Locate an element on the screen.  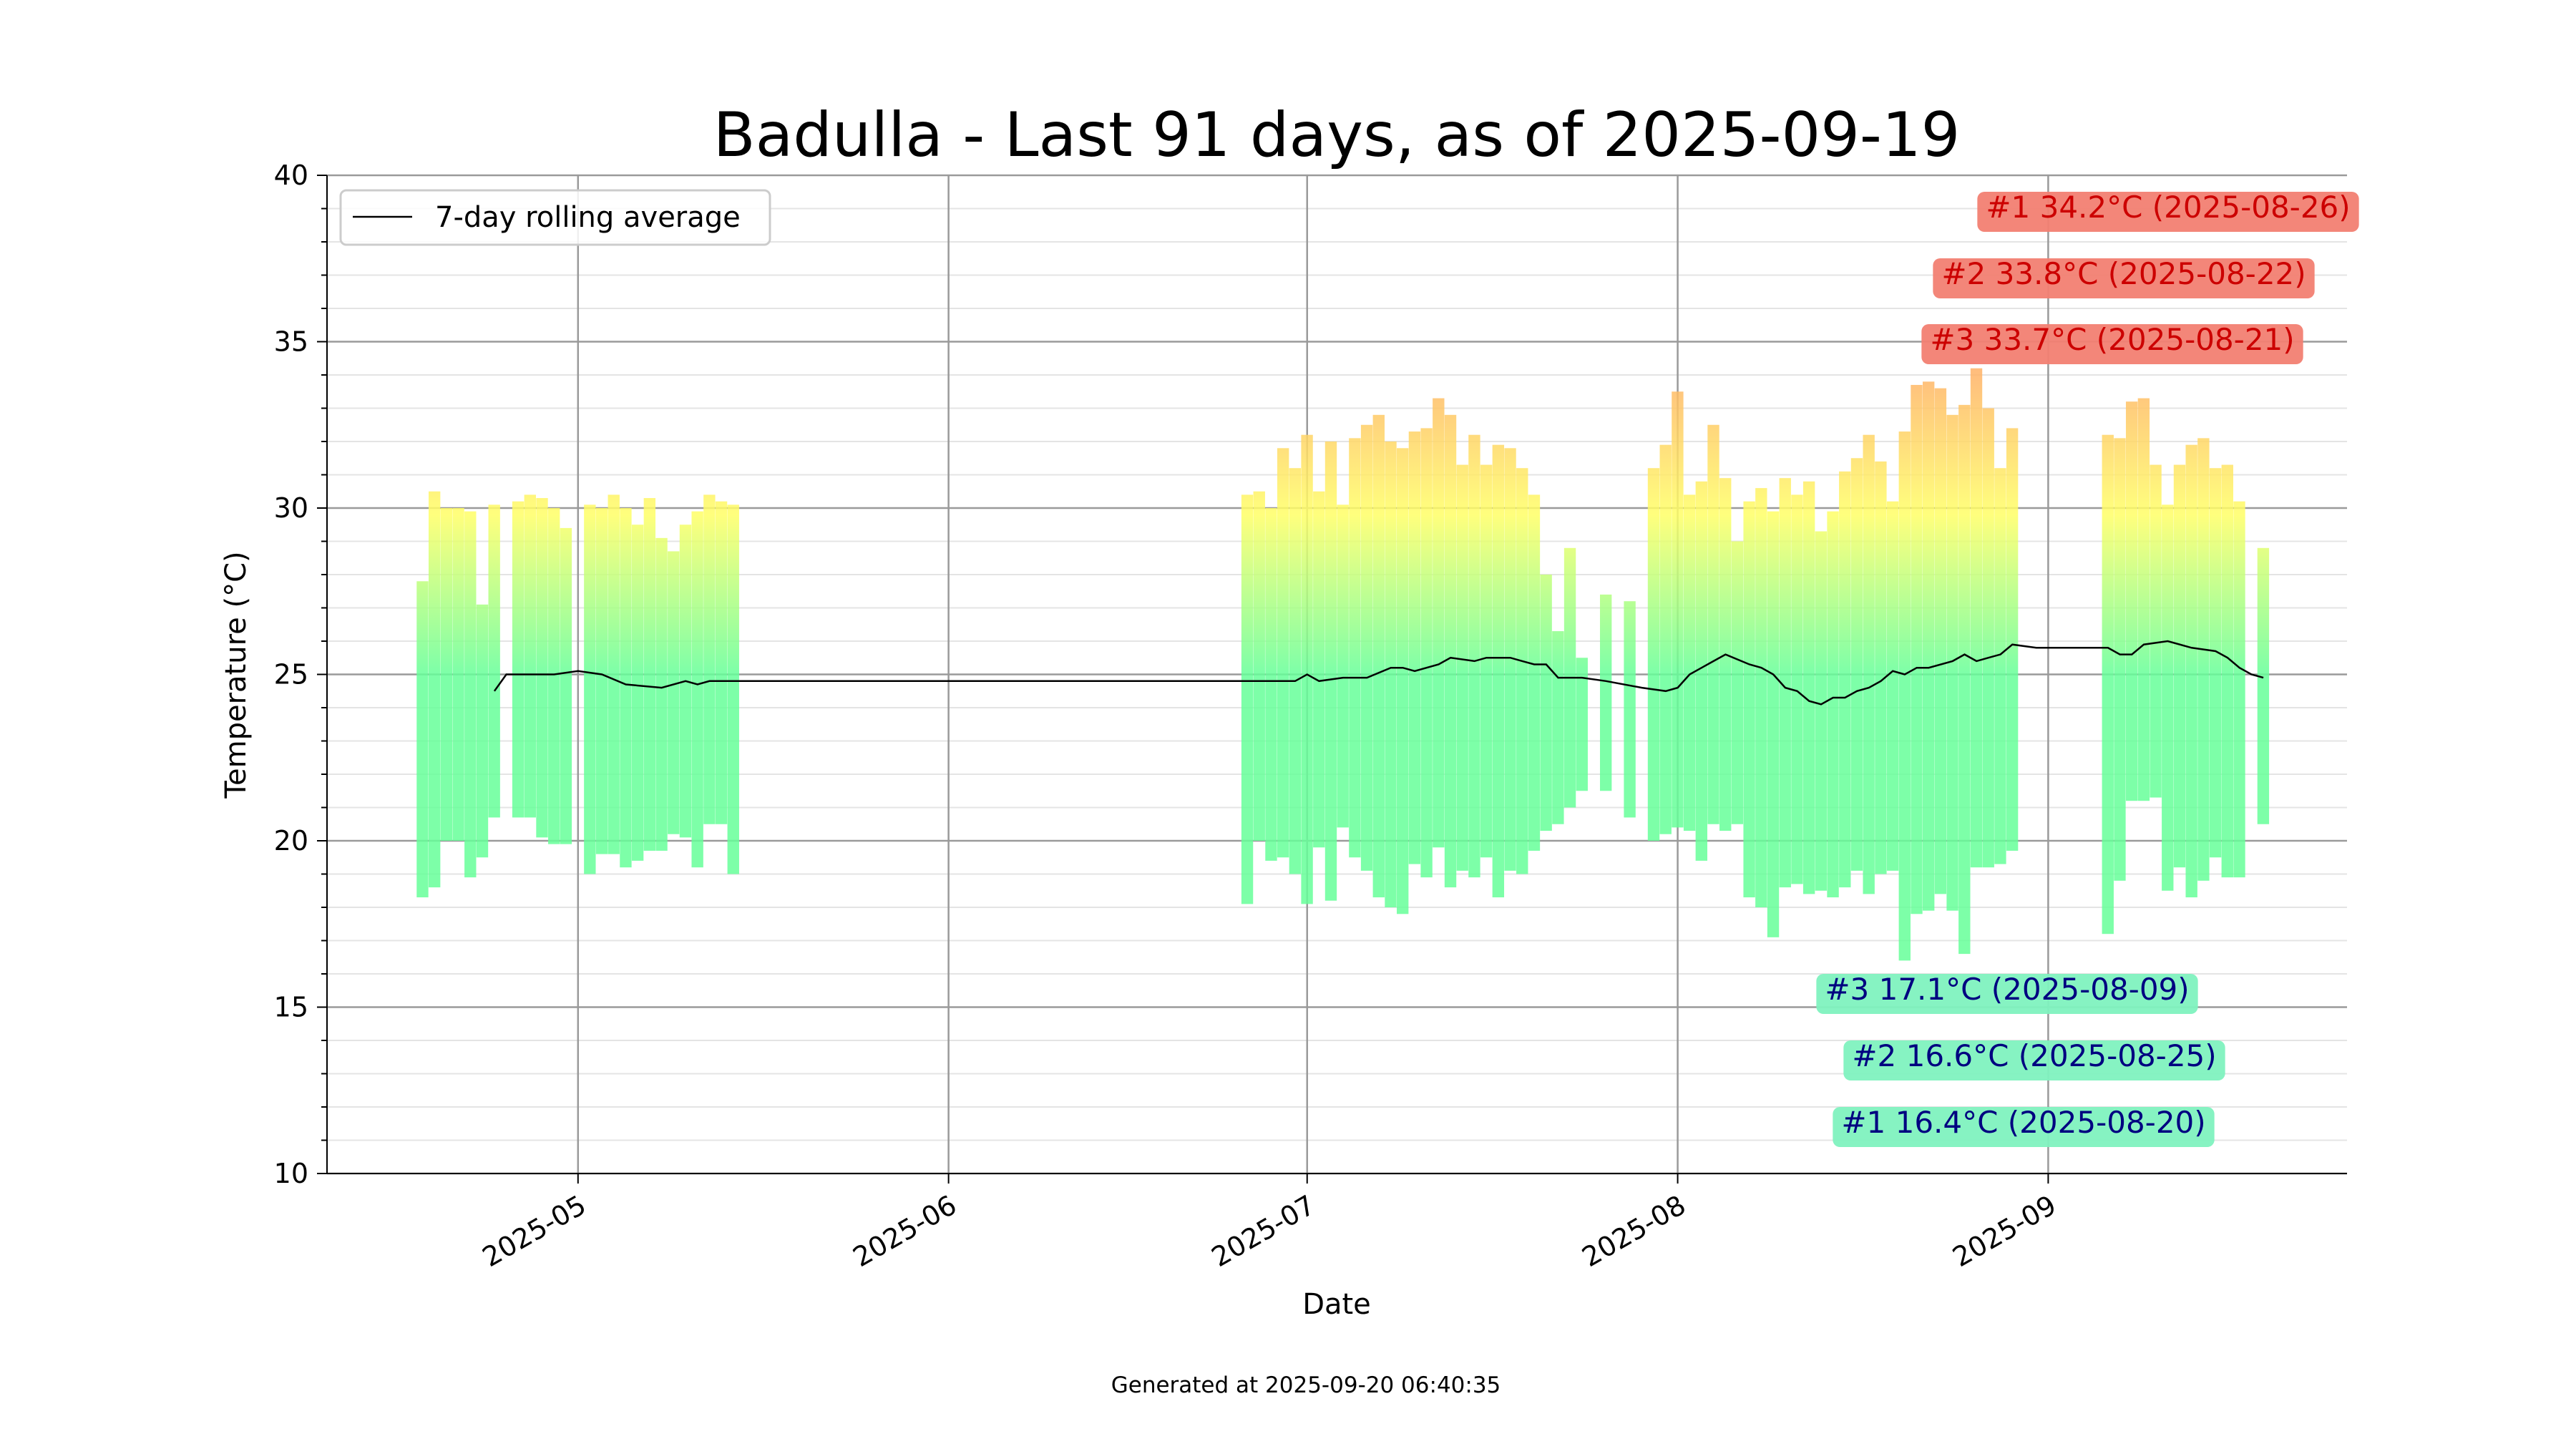
x-tick-label: 2025-05 is located at coordinates (534, 1231).